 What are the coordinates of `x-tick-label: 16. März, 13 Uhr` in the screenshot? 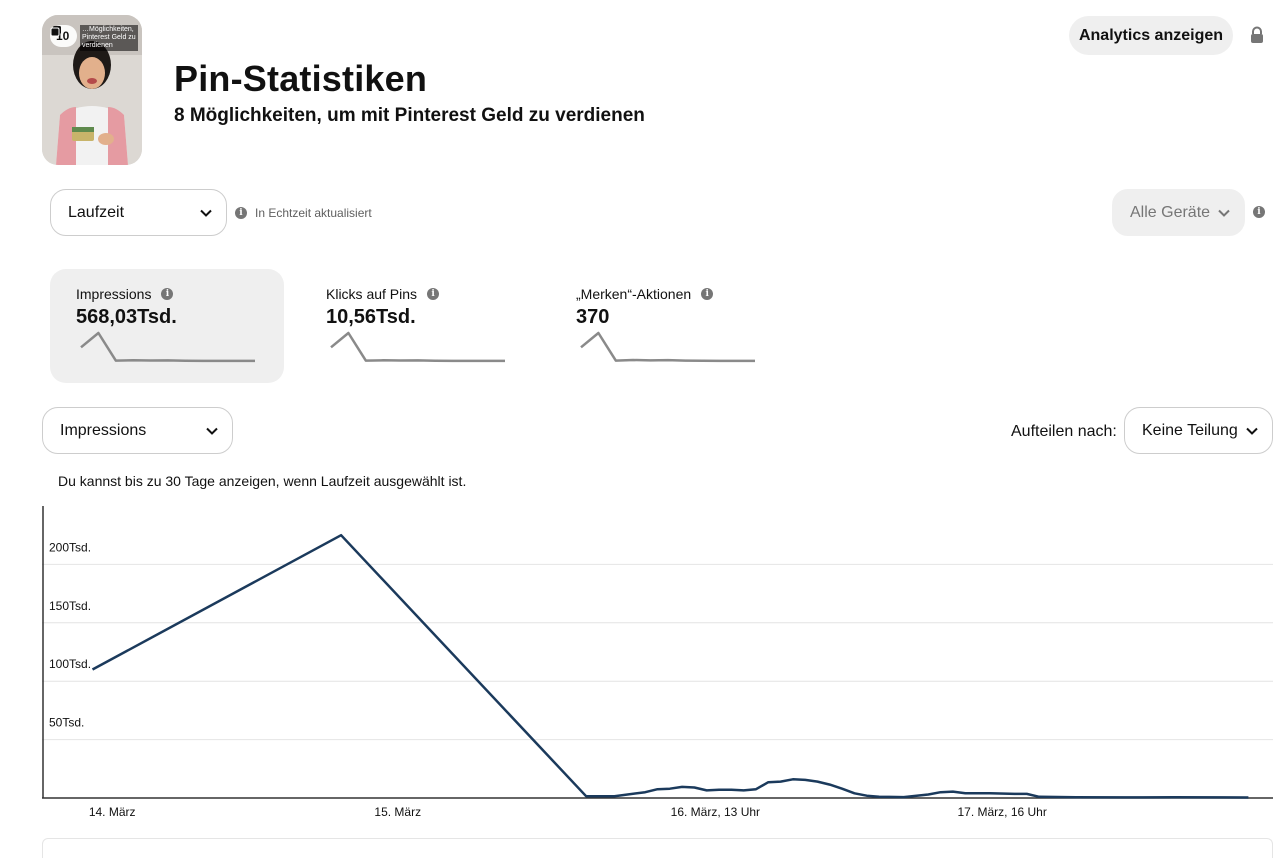 It's located at (715, 812).